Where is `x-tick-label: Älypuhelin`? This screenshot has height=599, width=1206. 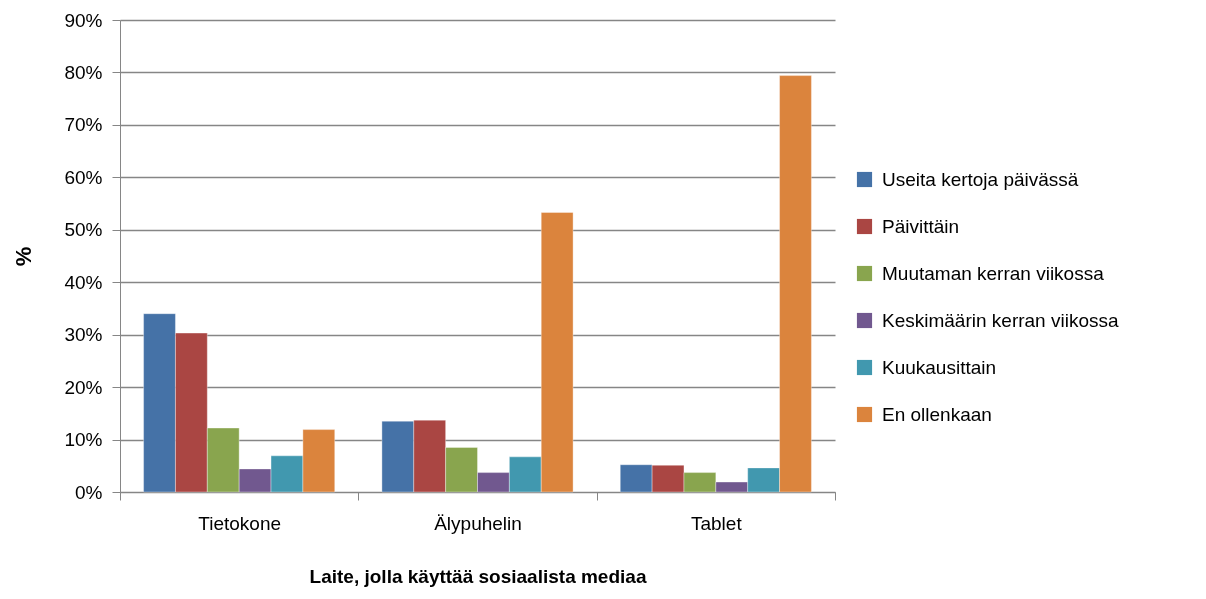
x-tick-label: Älypuhelin is located at coordinates (478, 523).